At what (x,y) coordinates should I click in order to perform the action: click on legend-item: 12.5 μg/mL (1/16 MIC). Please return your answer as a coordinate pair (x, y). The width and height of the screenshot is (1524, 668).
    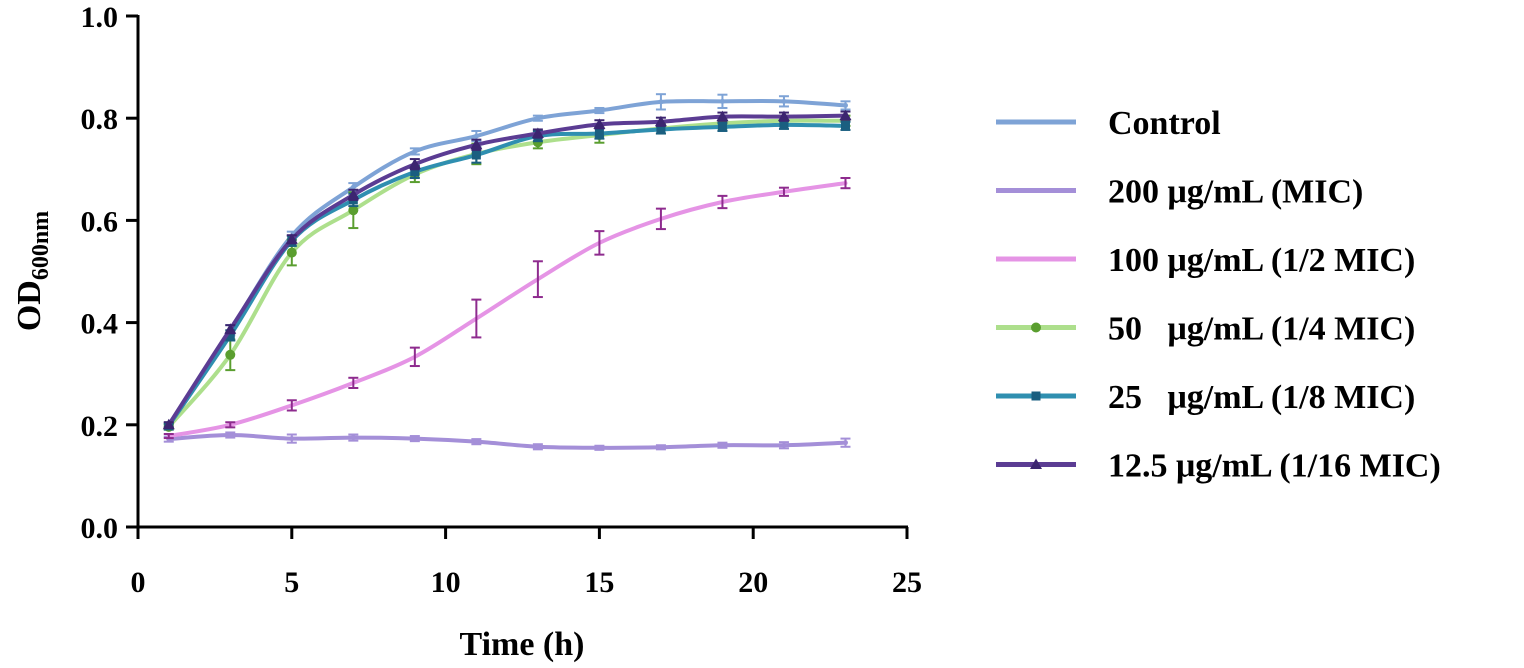
    Looking at the image, I should click on (1218, 466).